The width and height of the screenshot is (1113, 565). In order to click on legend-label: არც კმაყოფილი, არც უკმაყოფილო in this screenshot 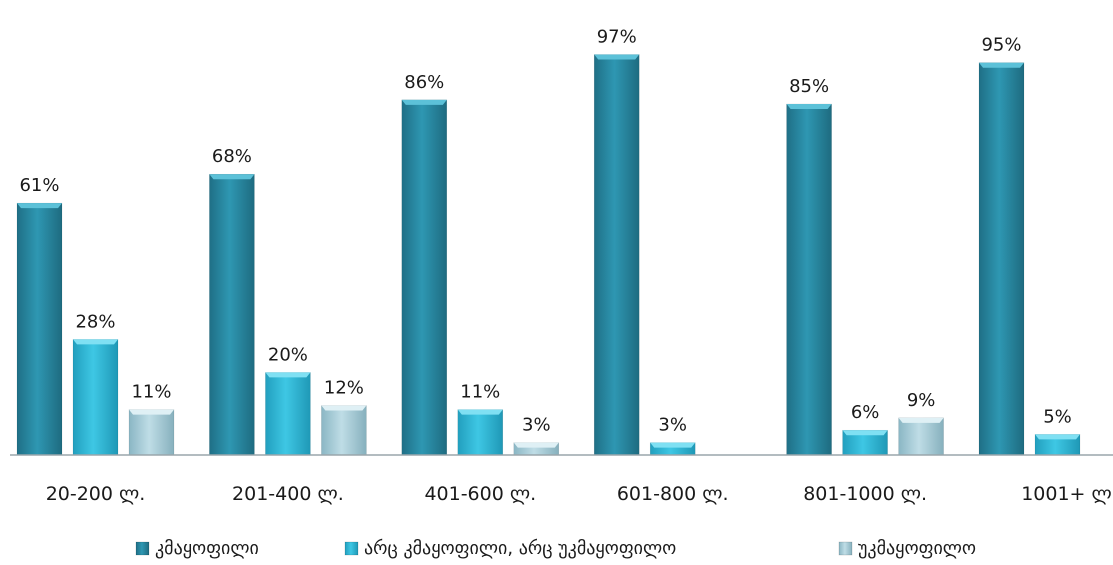, I will do `click(520, 548)`.